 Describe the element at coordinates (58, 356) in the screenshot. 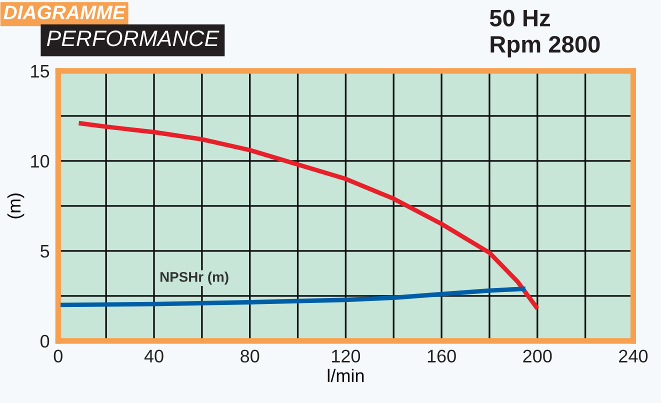

I see `x-tick-label: 0` at that location.